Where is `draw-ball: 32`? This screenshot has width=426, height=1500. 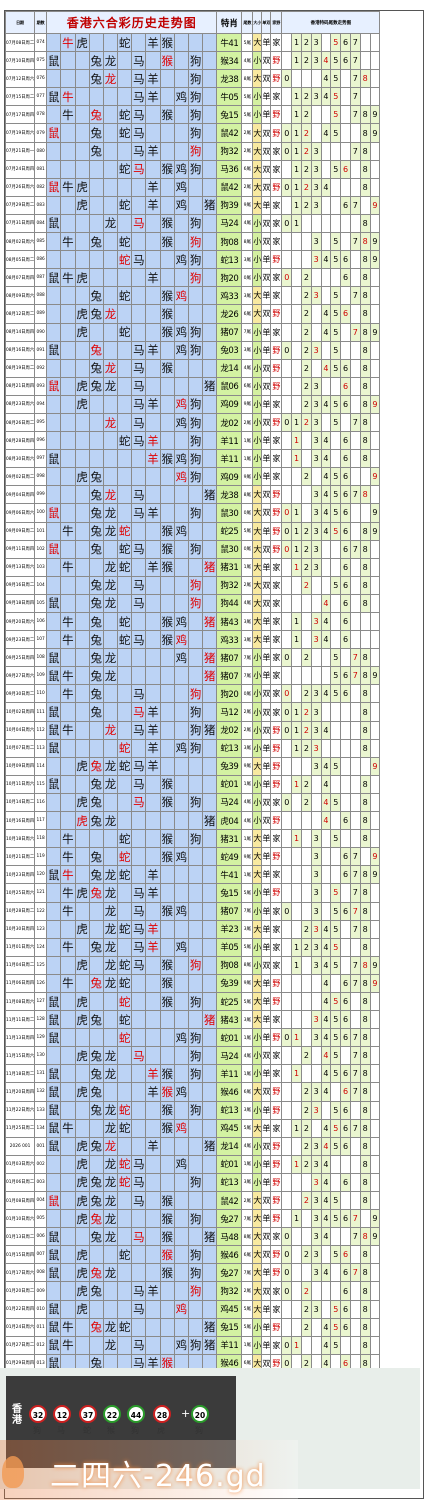
draw-ball: 32 is located at coordinates (38, 1414).